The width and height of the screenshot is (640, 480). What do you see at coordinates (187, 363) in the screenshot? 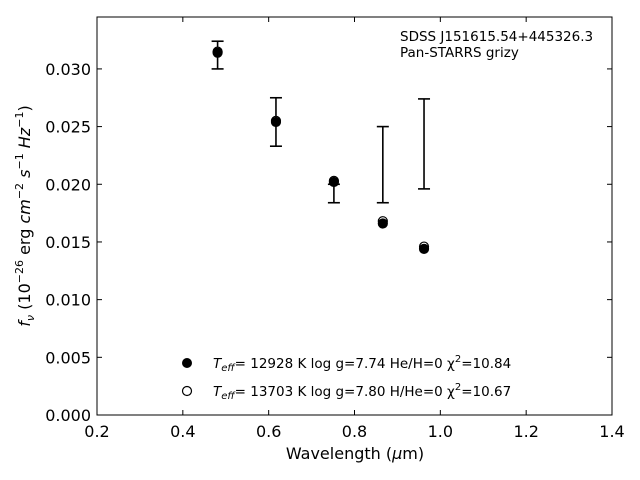
I see `legend-marker-filled` at bounding box center [187, 363].